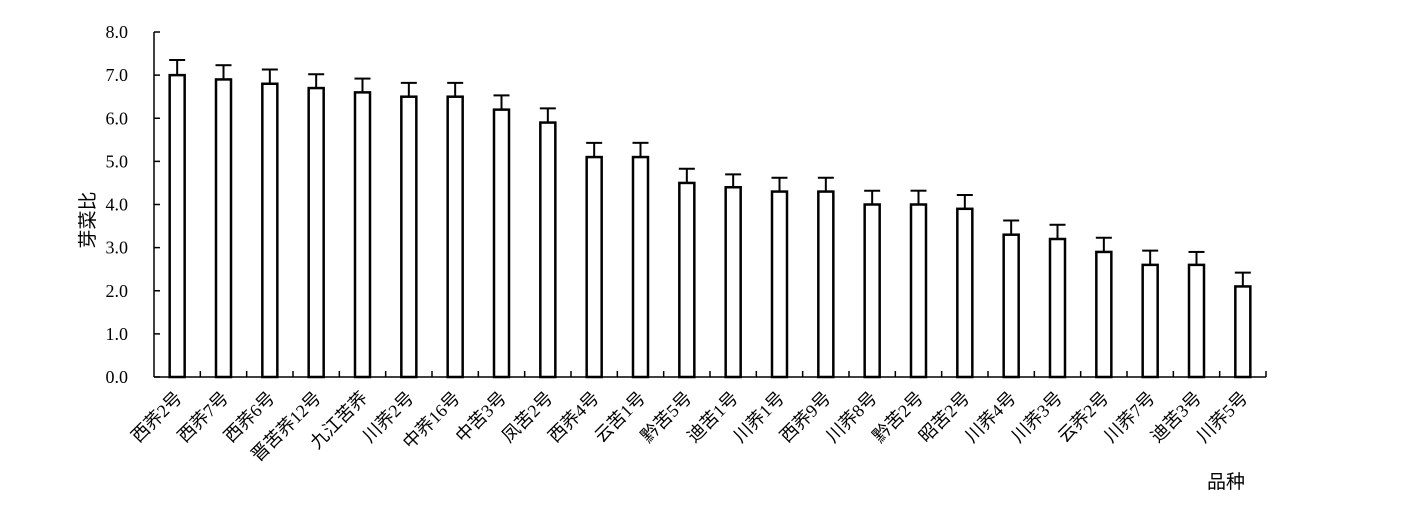 The image size is (1419, 508). What do you see at coordinates (203, 417) in the screenshot?
I see `x-category-label: 西荞7号` at bounding box center [203, 417].